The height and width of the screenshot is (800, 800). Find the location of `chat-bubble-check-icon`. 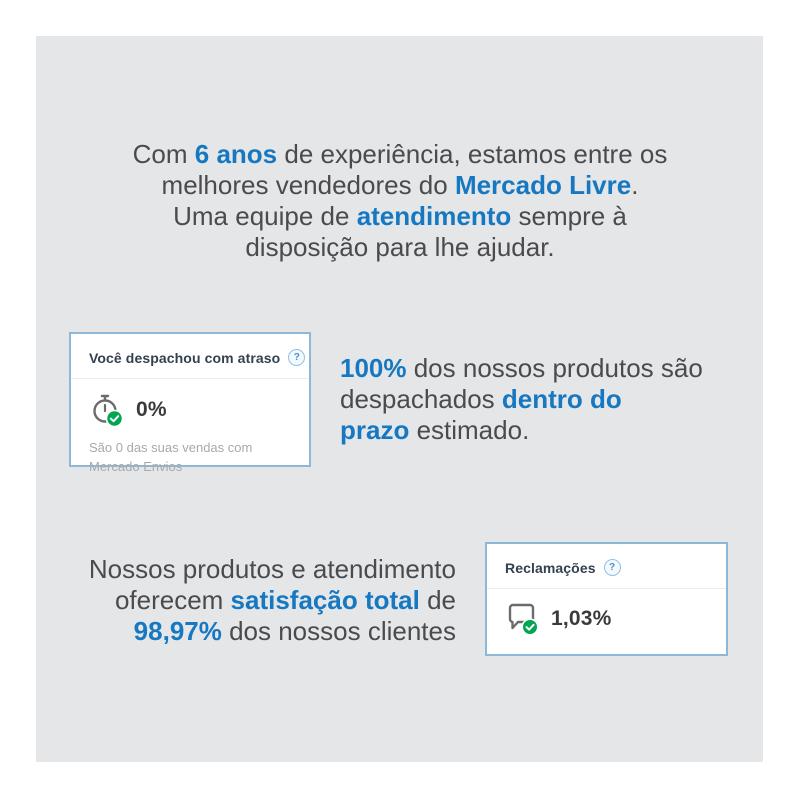

chat-bubble-check-icon is located at coordinates (523, 619).